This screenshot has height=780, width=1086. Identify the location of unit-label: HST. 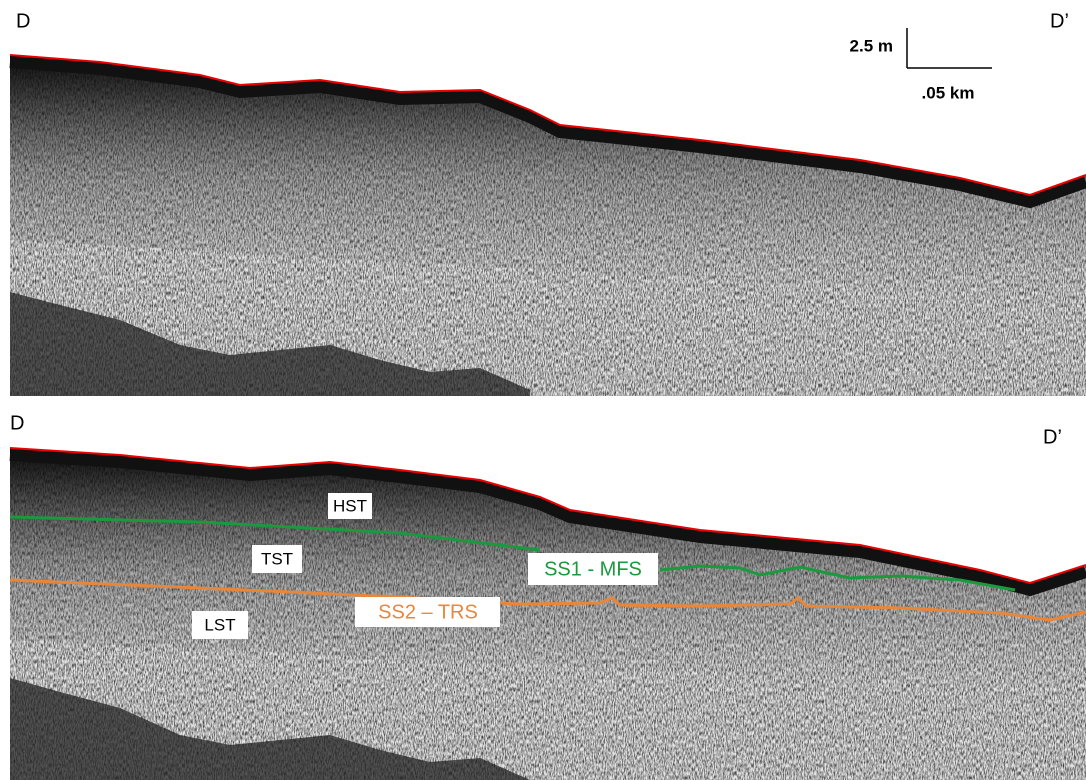
(350, 505).